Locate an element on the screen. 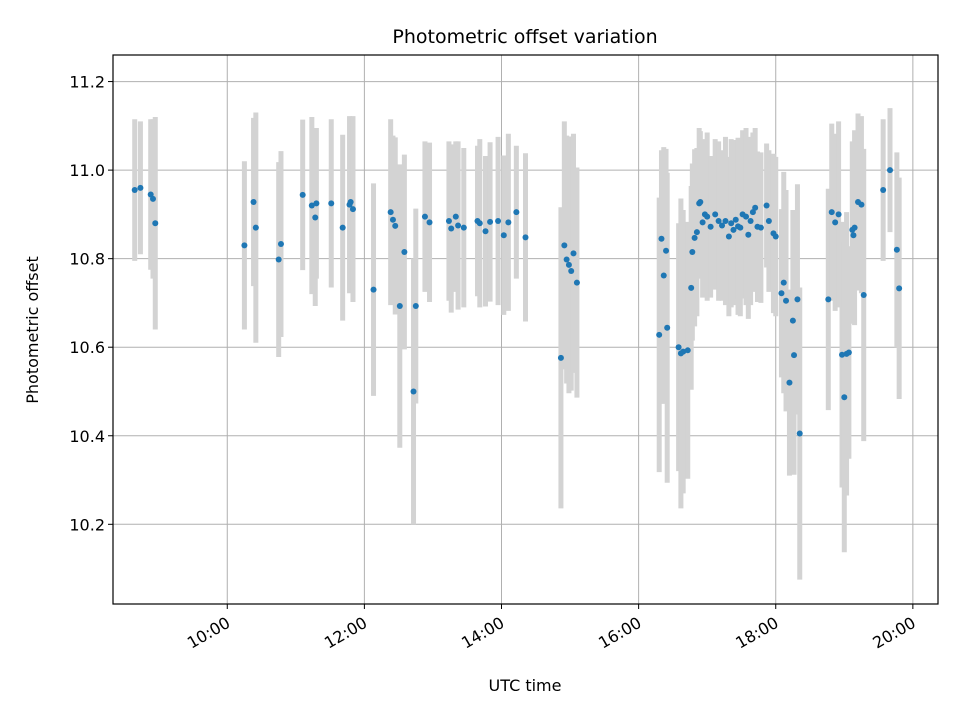  x-tick-label: 10:00 is located at coordinates (208, 633).